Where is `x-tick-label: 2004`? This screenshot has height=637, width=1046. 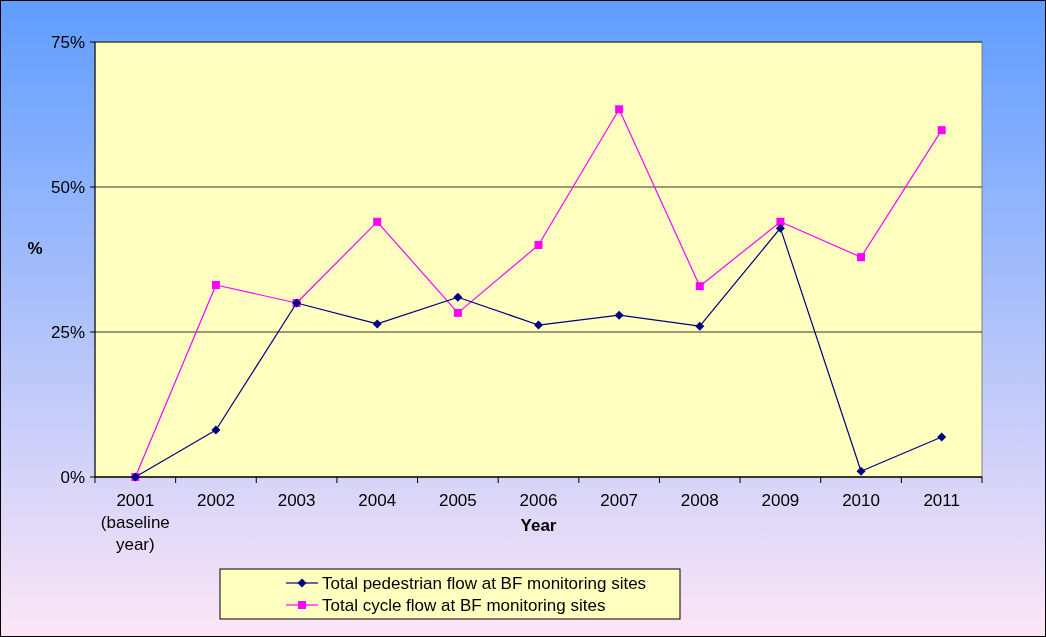 x-tick-label: 2004 is located at coordinates (377, 500).